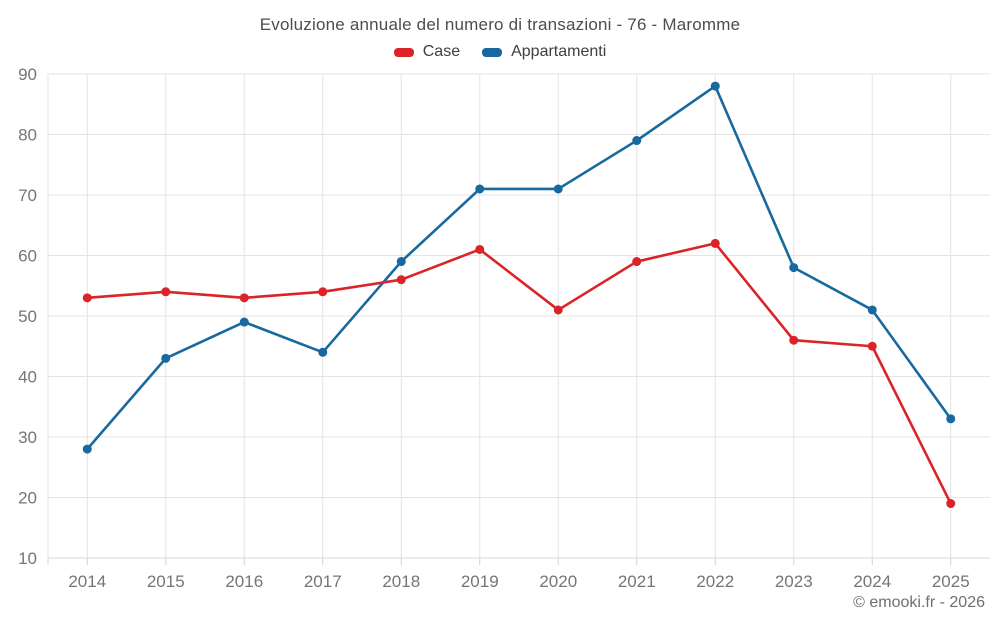  Describe the element at coordinates (715, 243) in the screenshot. I see `data-point-case-2022` at that location.